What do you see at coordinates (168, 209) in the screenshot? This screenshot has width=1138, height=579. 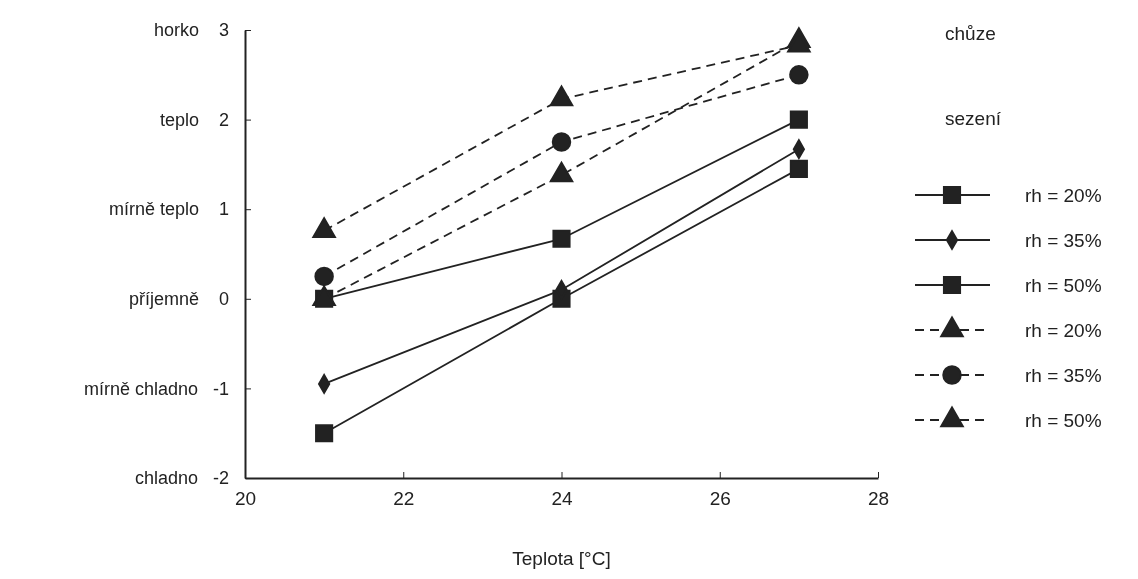 I see `y-tick-label: mírně teplo 1` at bounding box center [168, 209].